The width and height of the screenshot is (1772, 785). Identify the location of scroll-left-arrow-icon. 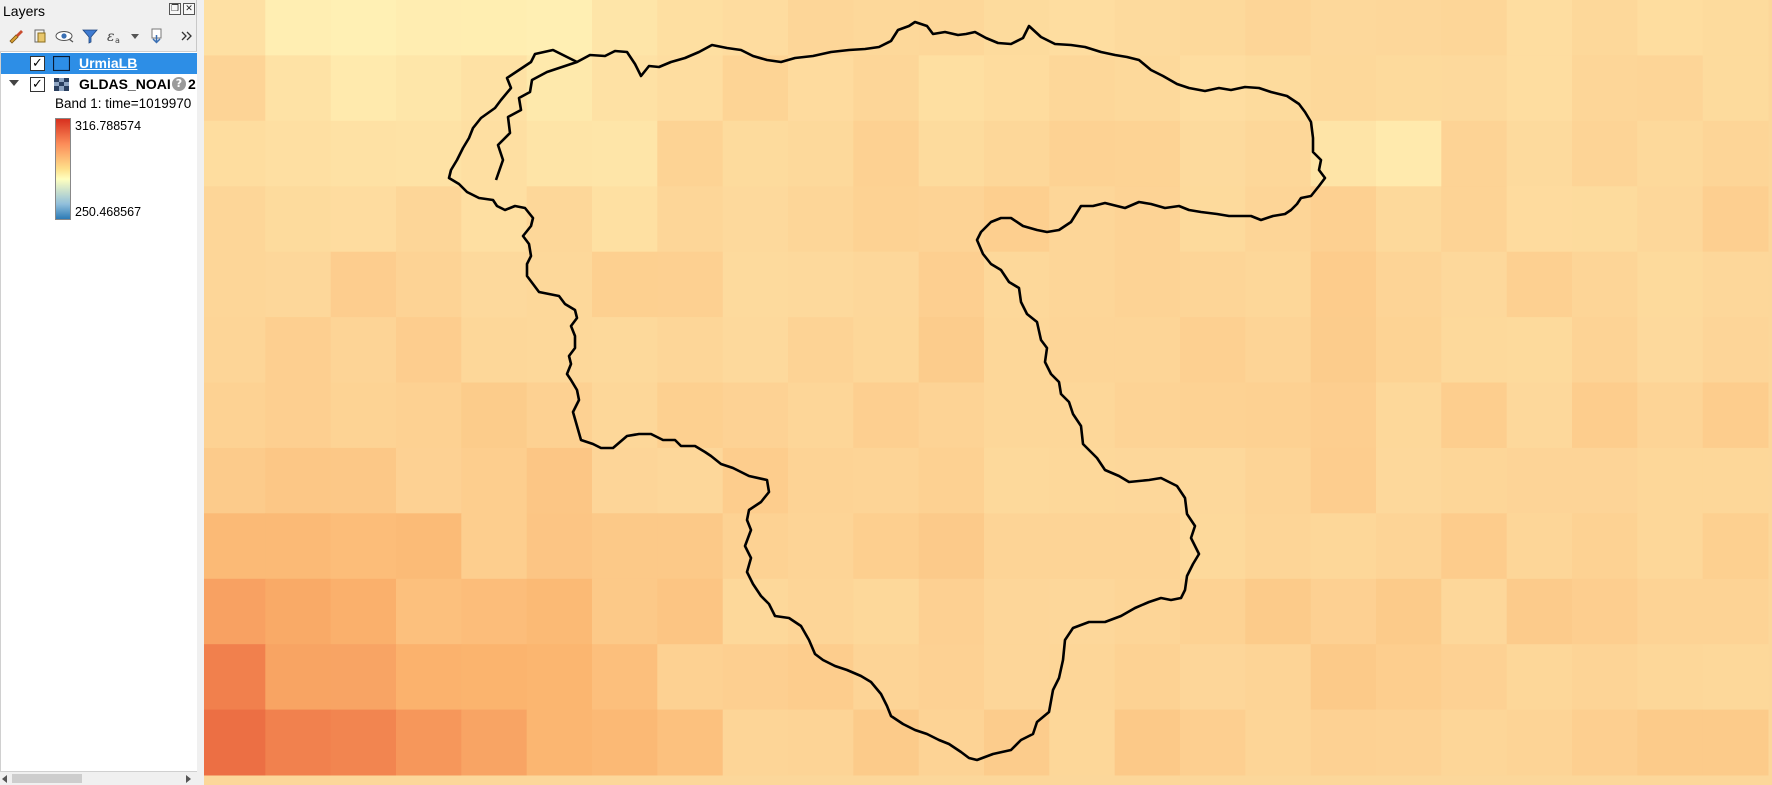
(4, 779).